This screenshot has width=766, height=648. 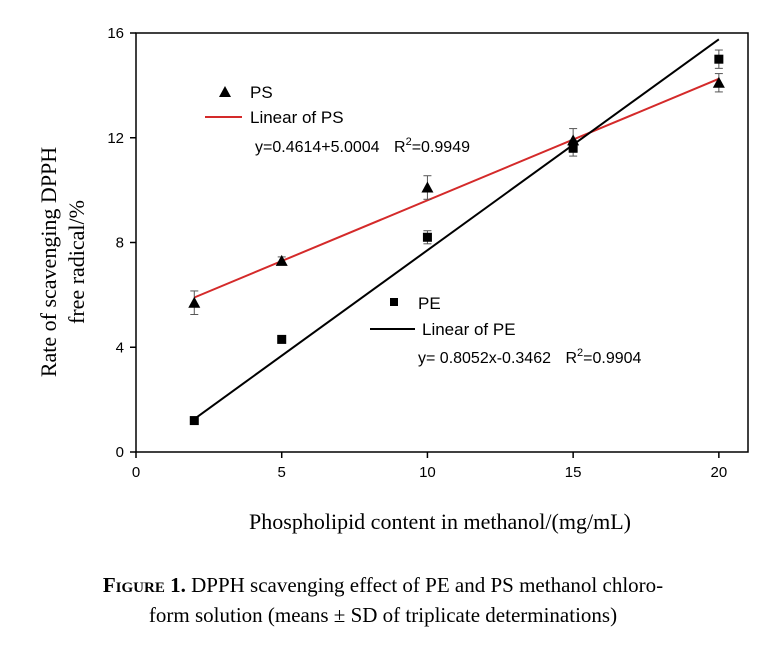 What do you see at coordinates (120, 452) in the screenshot?
I see `y-tick-label: 0` at bounding box center [120, 452].